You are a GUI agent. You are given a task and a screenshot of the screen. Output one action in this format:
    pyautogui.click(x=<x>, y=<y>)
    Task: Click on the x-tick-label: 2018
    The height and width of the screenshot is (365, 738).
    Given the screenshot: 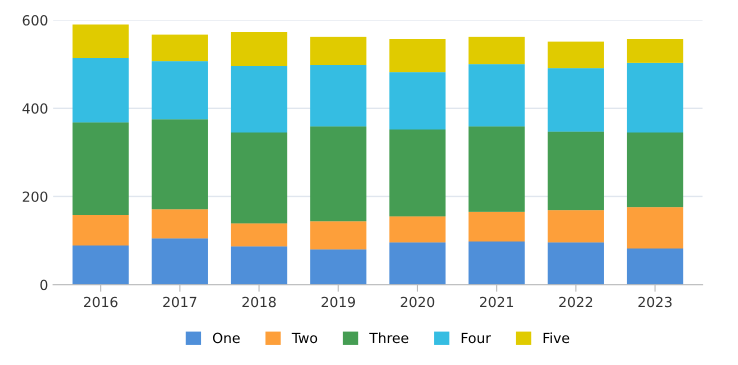 What is the action you would take?
    pyautogui.click(x=259, y=302)
    